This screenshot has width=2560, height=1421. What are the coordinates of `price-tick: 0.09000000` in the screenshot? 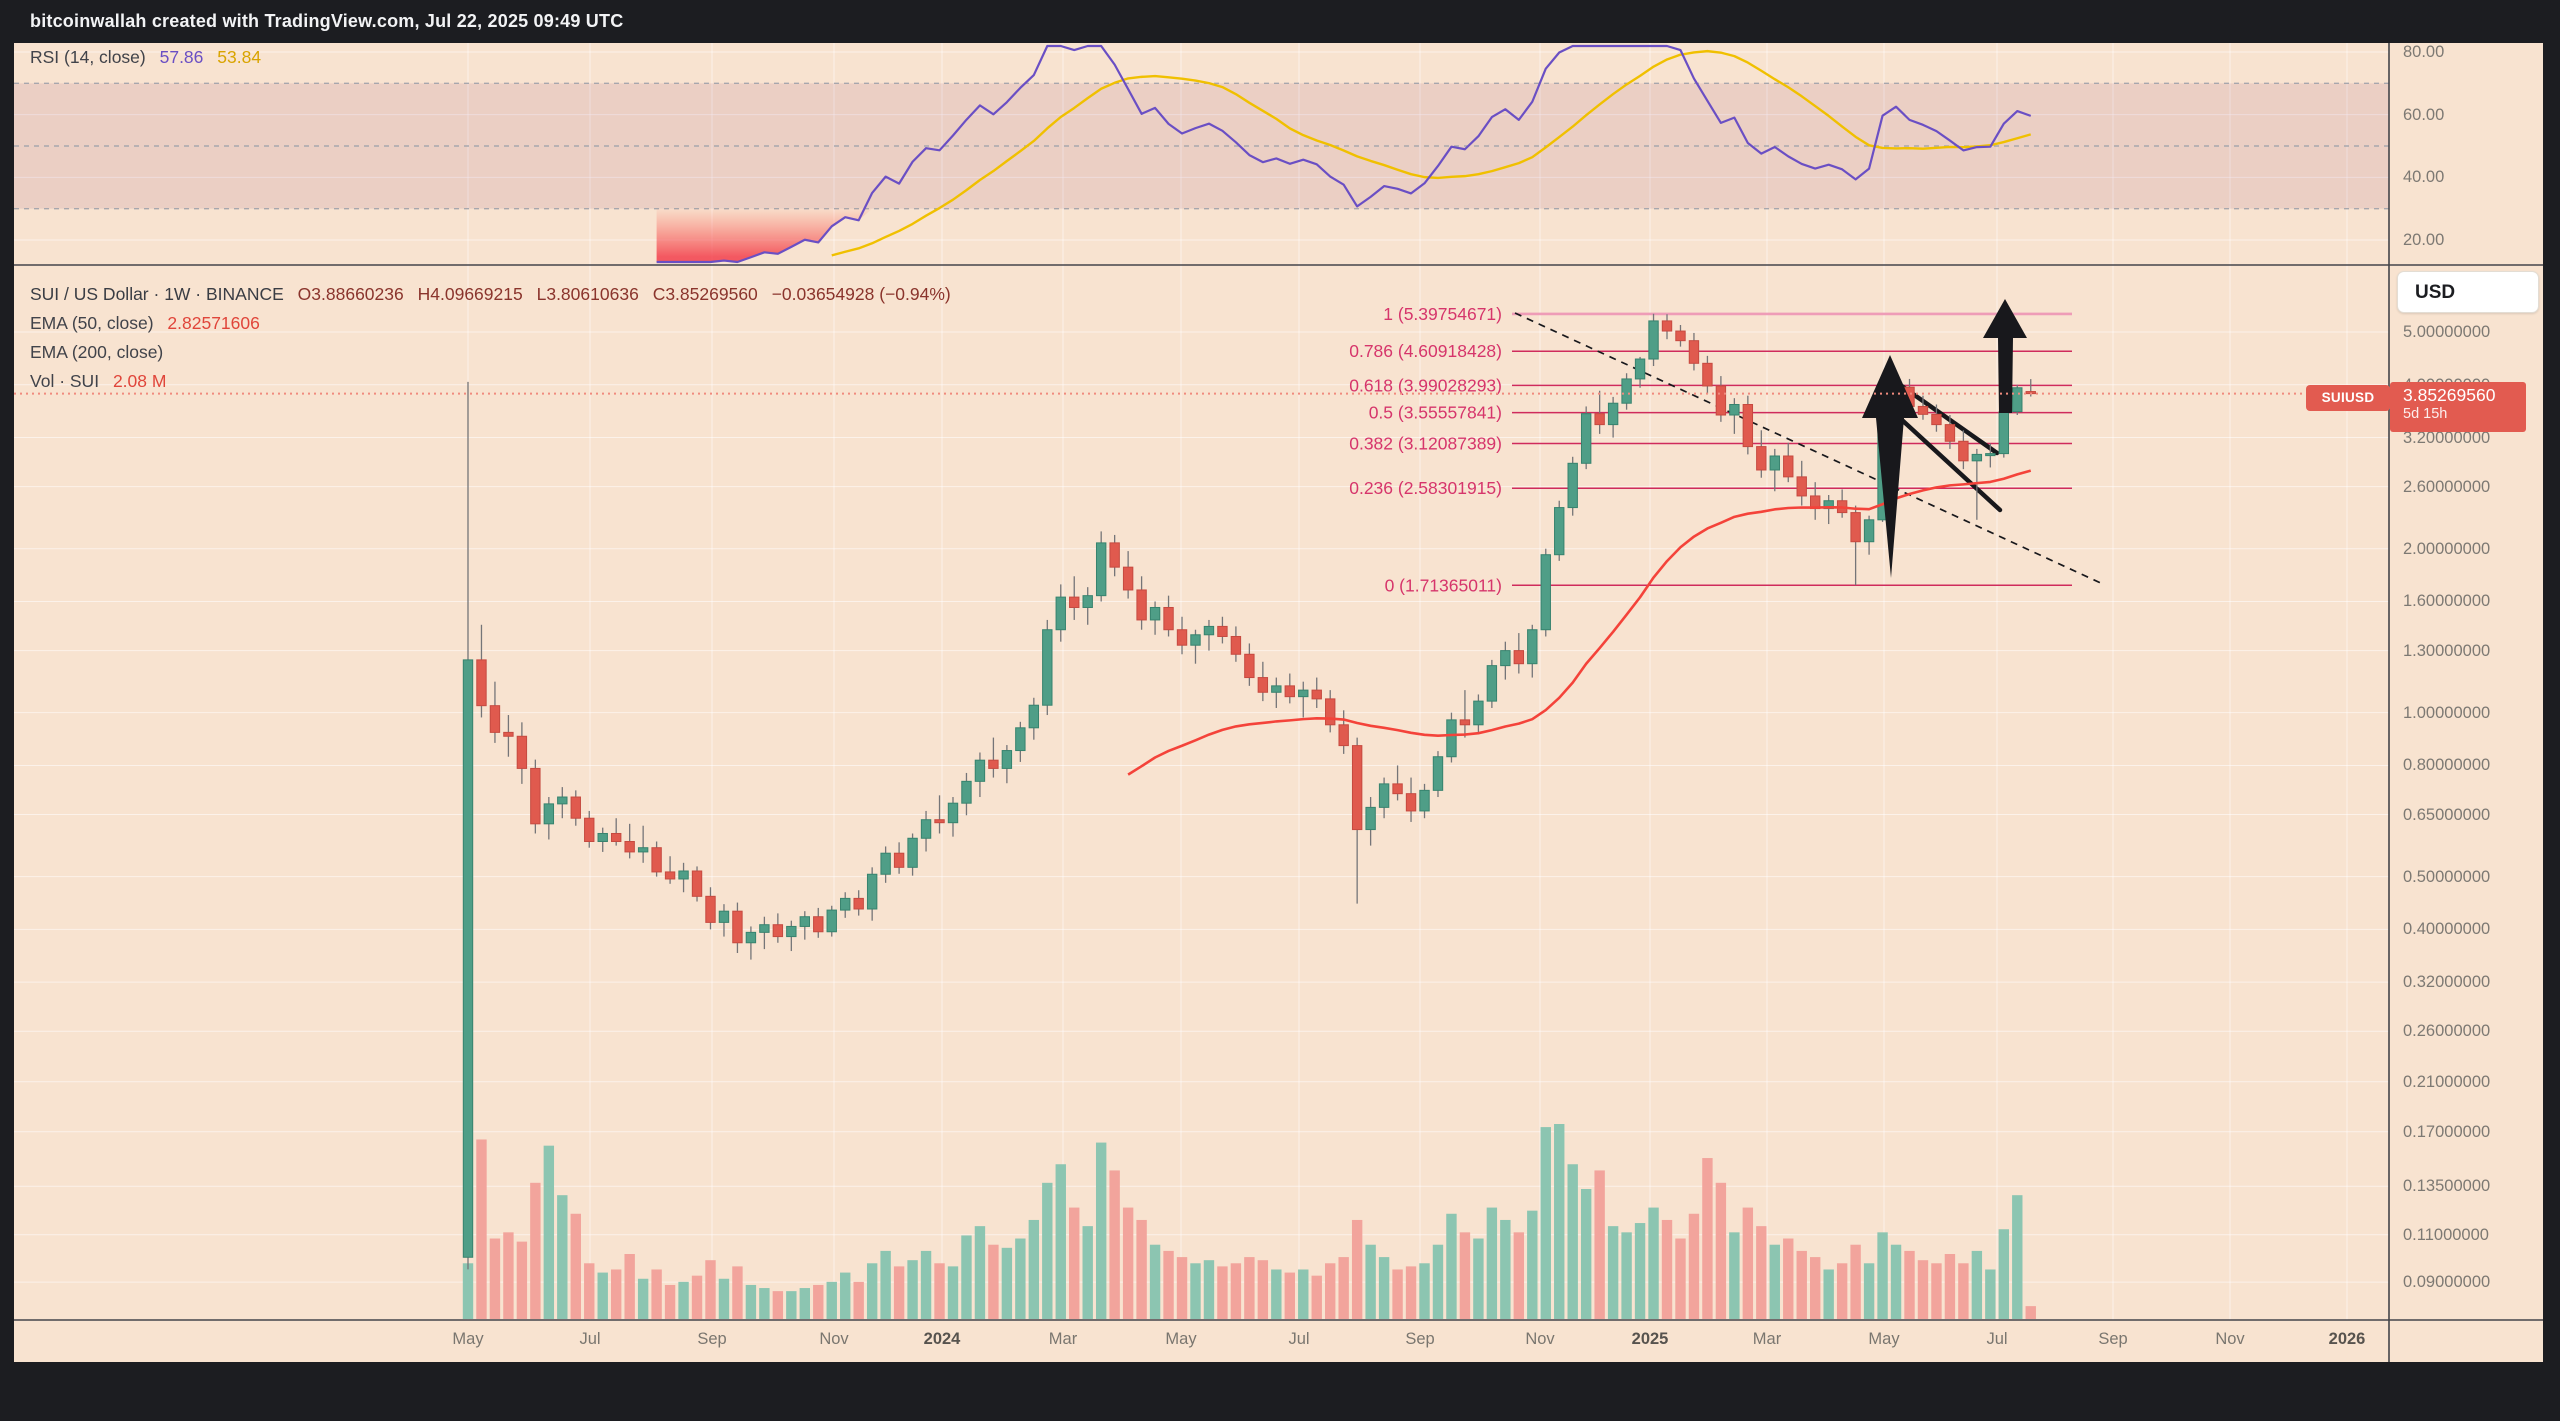 It's located at (2447, 1282).